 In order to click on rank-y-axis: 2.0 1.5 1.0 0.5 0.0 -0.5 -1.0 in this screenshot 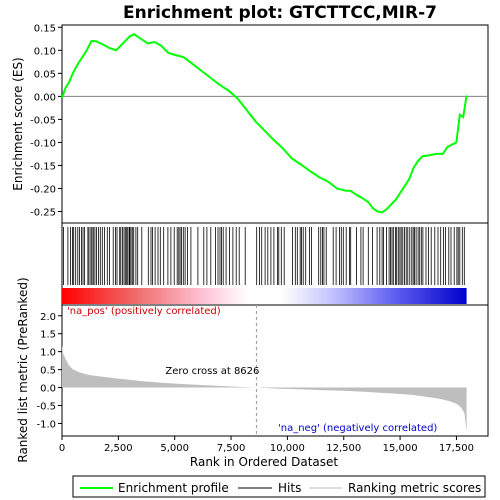, I will do `click(49, 371)`.